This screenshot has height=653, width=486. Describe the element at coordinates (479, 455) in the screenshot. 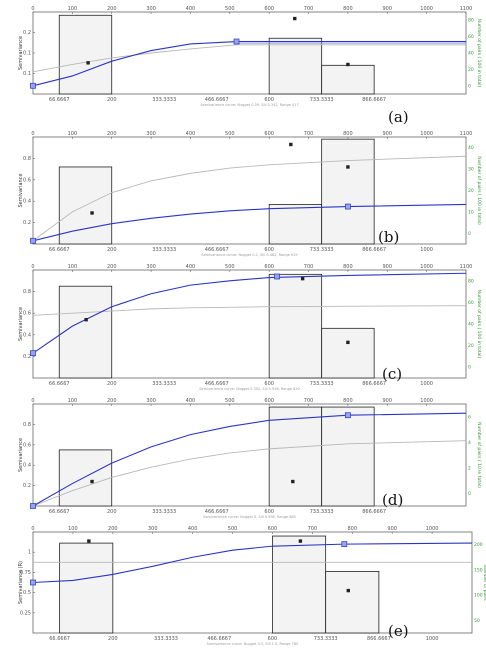

I see `secondary-y-axis-label: Number of pairs ( 10 in total)` at that location.